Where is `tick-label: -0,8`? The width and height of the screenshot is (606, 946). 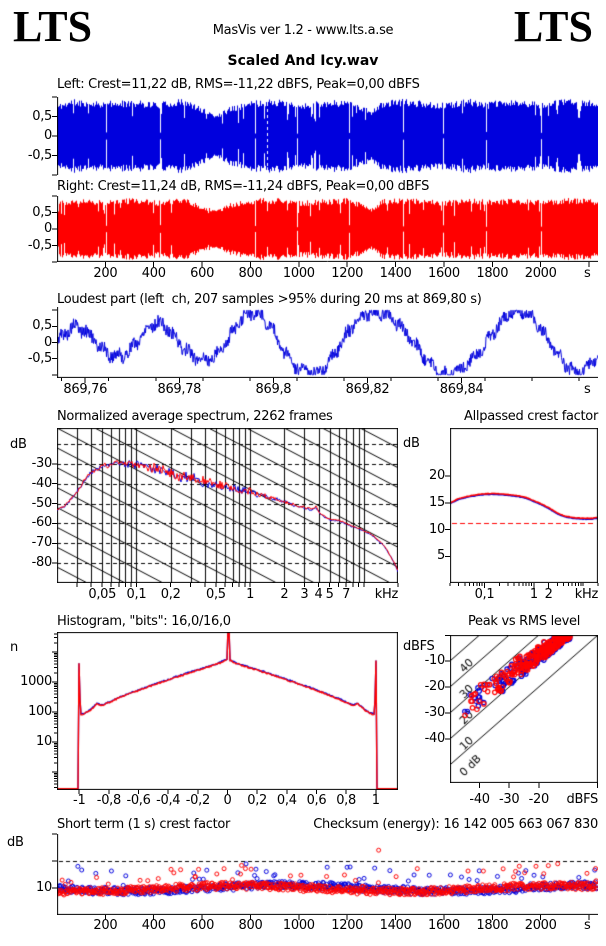
tick-label: -0,8 is located at coordinates (108, 800).